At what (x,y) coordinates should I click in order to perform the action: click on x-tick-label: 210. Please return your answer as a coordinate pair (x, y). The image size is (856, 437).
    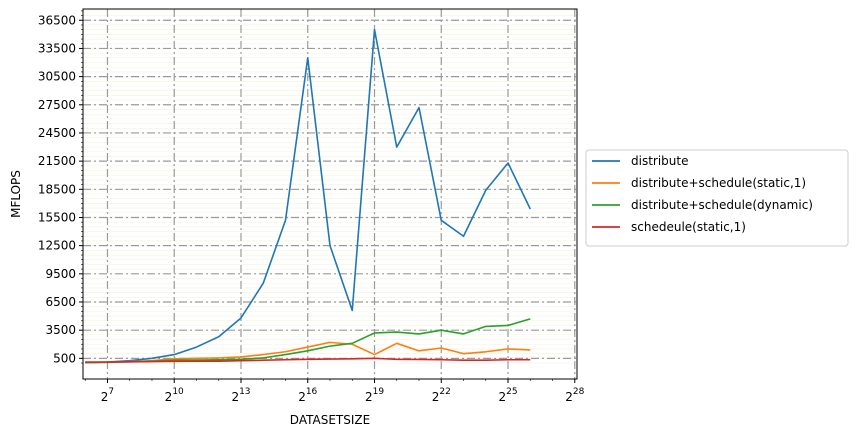
    Looking at the image, I should click on (174, 395).